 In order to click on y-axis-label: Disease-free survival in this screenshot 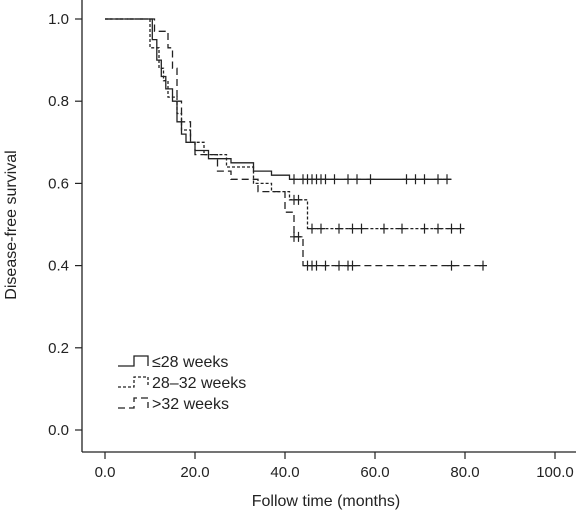, I will do `click(11, 224)`.